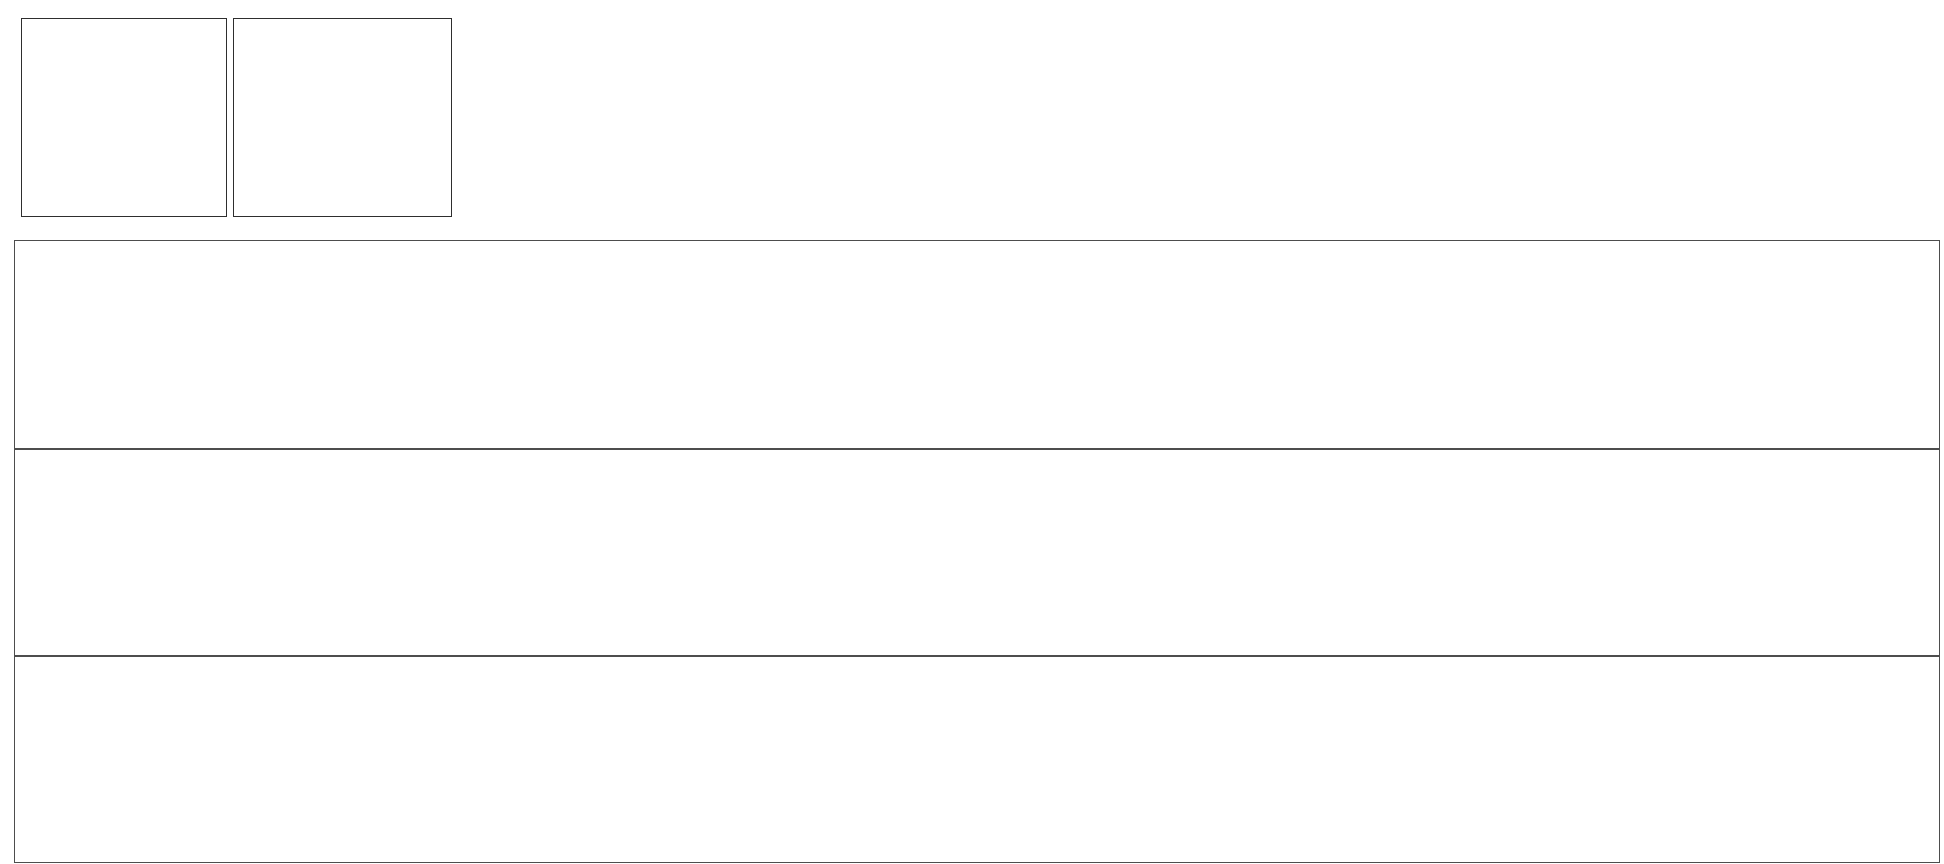 The width and height of the screenshot is (1944, 864). I want to click on ecdf-panel, so click(124, 117).